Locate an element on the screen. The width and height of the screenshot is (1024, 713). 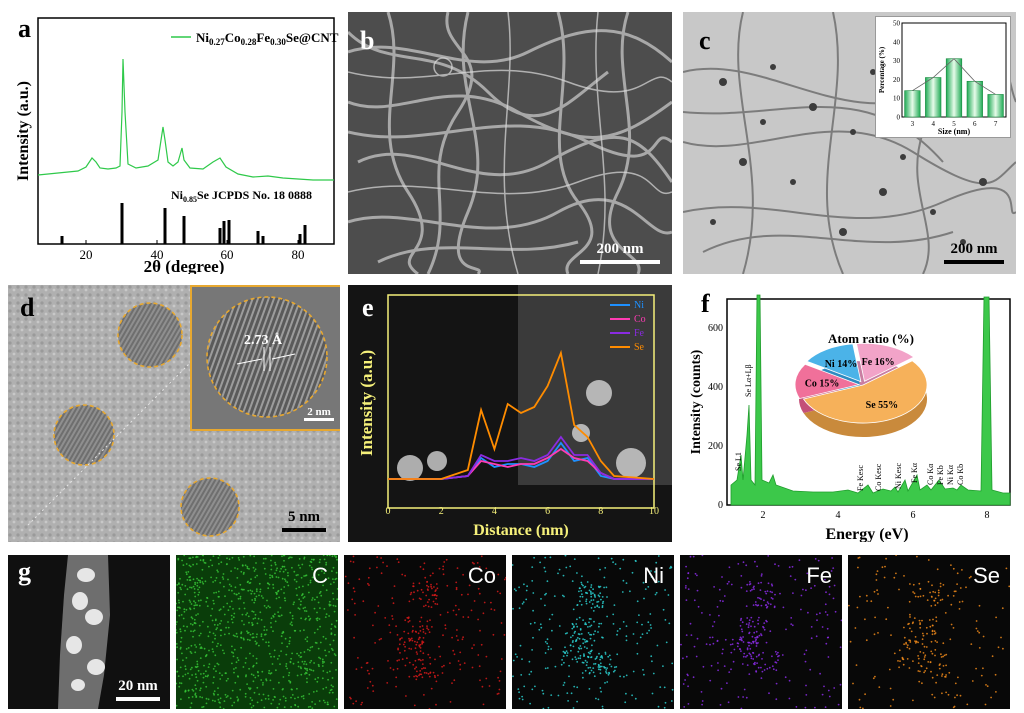
legend-label: Fe is located at coordinates (639, 333).